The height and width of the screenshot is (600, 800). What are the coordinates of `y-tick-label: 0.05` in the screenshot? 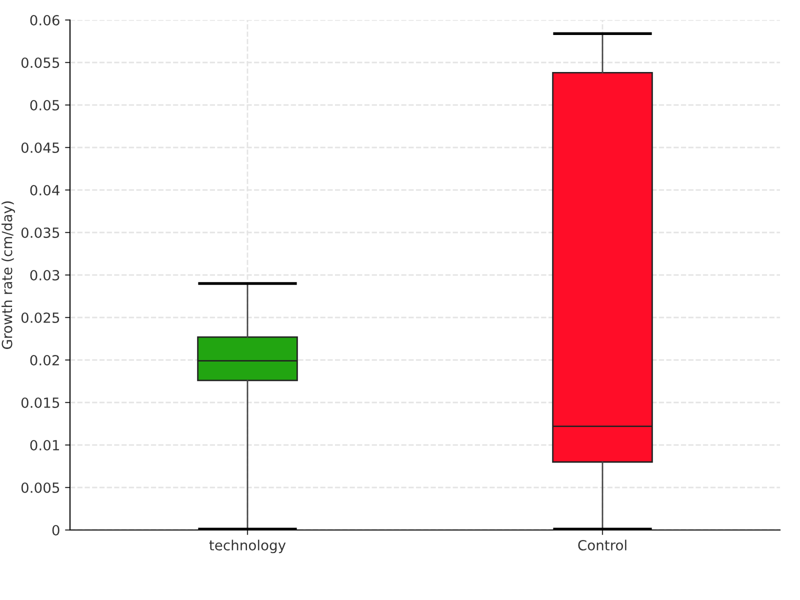 It's located at (45, 105).